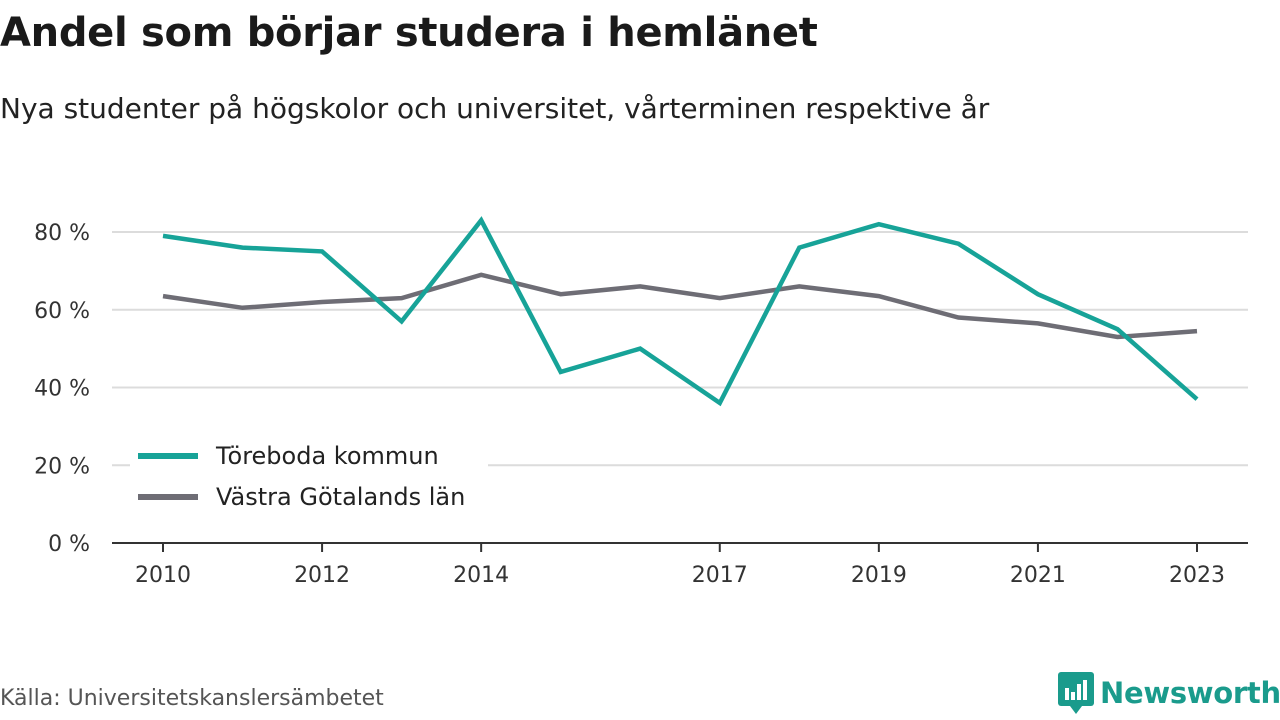  I want to click on y-tick-label: 40 %, so click(62, 389).